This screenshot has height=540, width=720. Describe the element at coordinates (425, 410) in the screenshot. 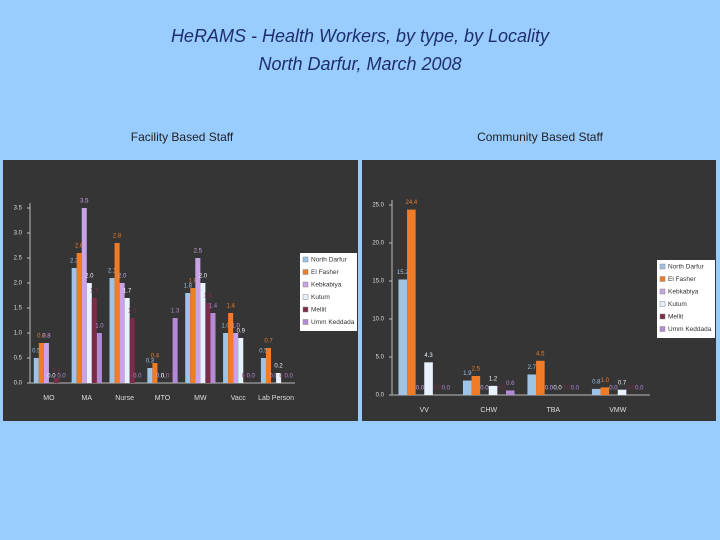

I see `x-tick-label: VV` at that location.